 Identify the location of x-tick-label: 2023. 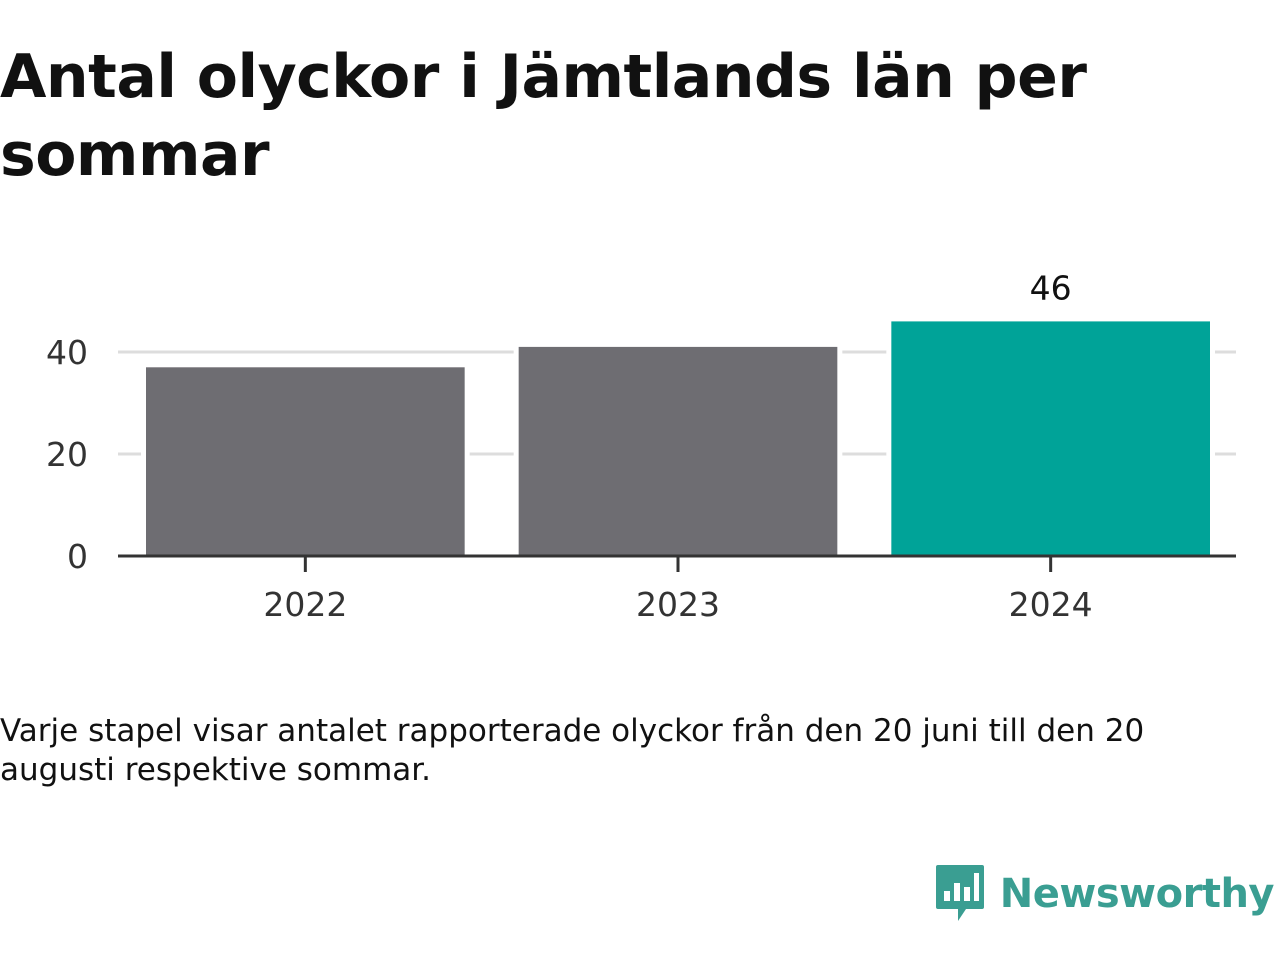
(678, 604).